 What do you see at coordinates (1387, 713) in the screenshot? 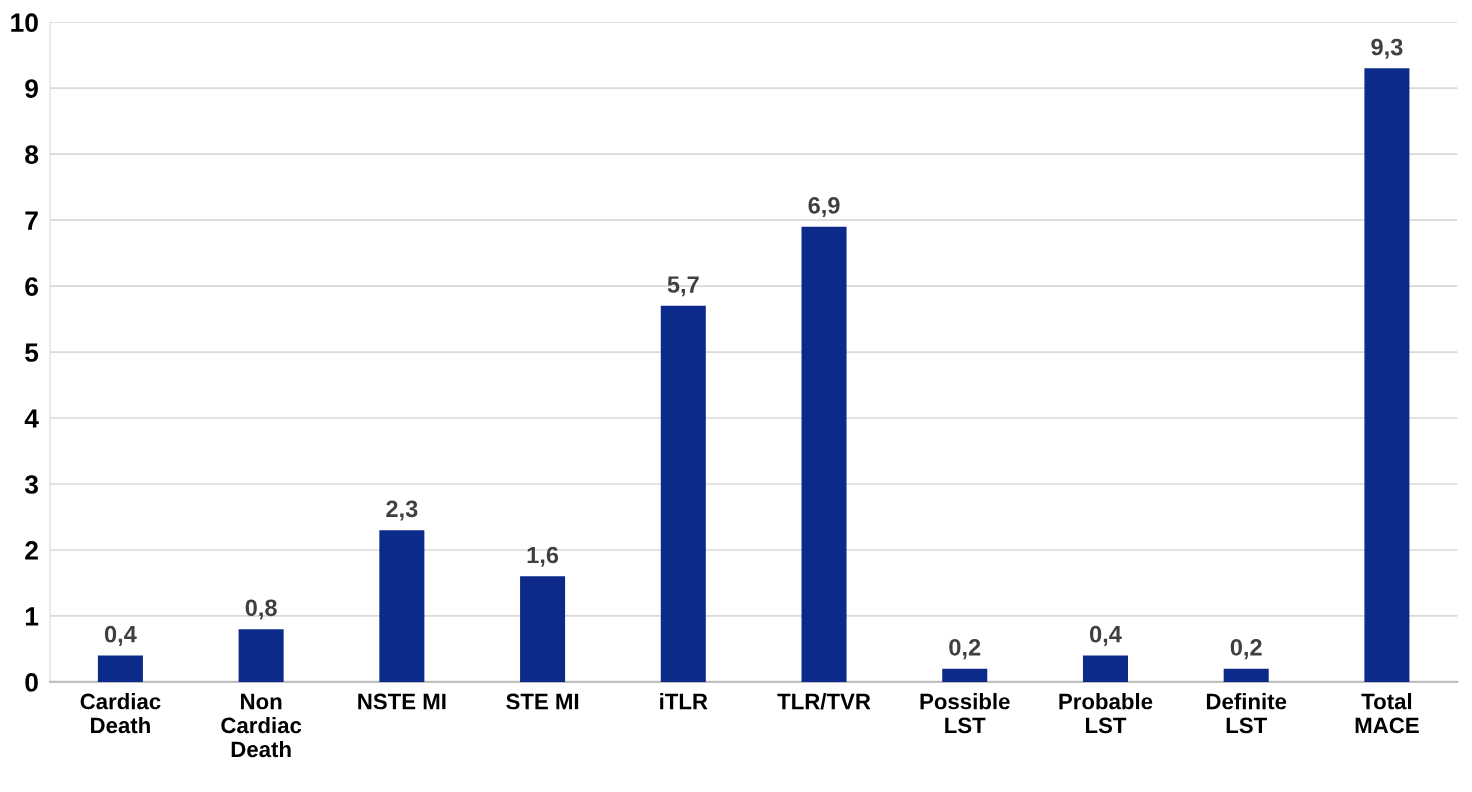
I see `x-tick-label: Total MACE` at bounding box center [1387, 713].